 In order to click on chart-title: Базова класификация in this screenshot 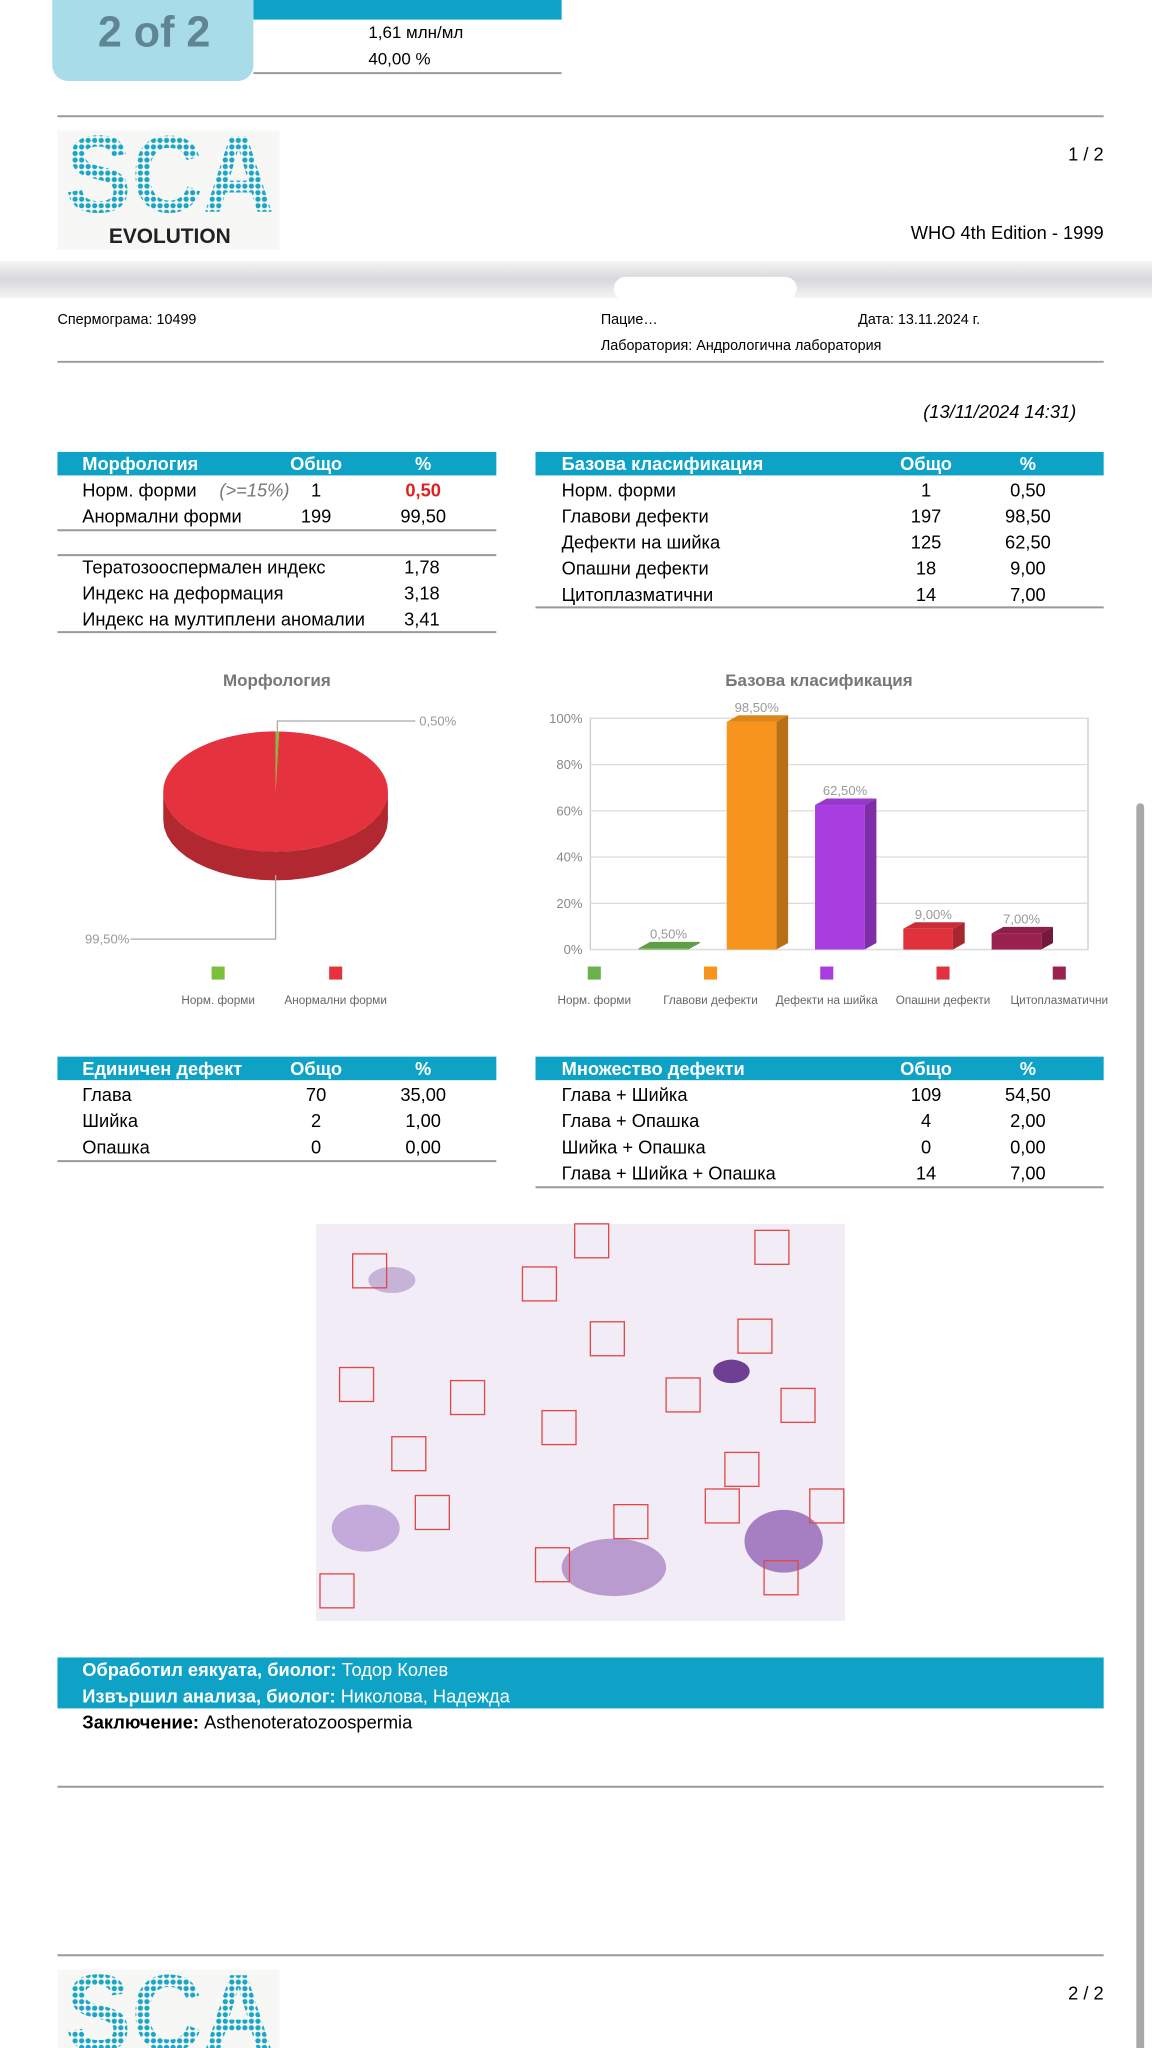, I will do `click(818, 680)`.